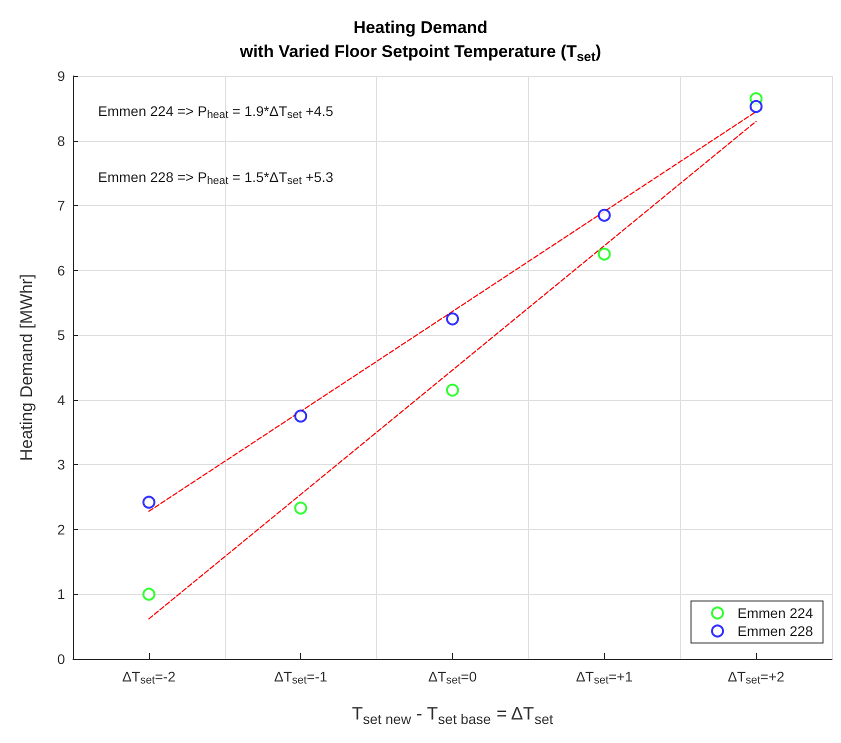  I want to click on y-tick-label: 8, so click(61, 140).